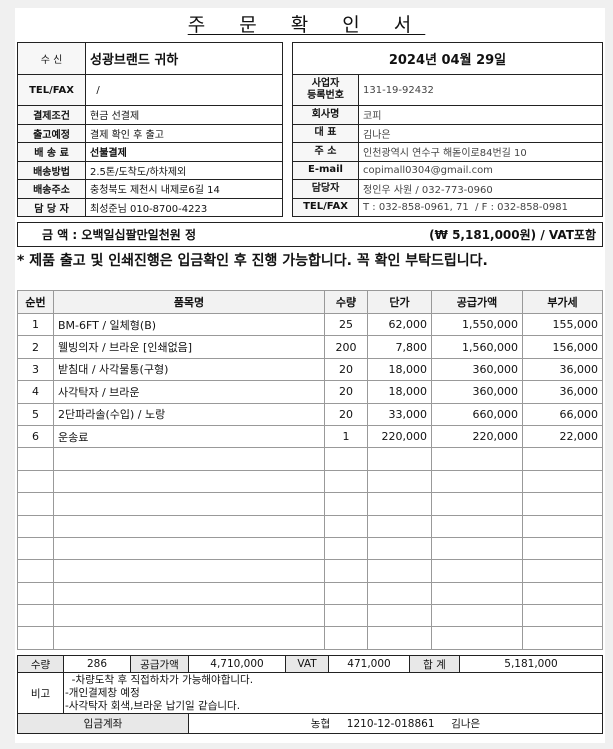 Image resolution: width=613 pixels, height=749 pixels. Describe the element at coordinates (512, 235) in the screenshot. I see `amount-figure: (₩ 5,181,000원) / VAT포함` at that location.